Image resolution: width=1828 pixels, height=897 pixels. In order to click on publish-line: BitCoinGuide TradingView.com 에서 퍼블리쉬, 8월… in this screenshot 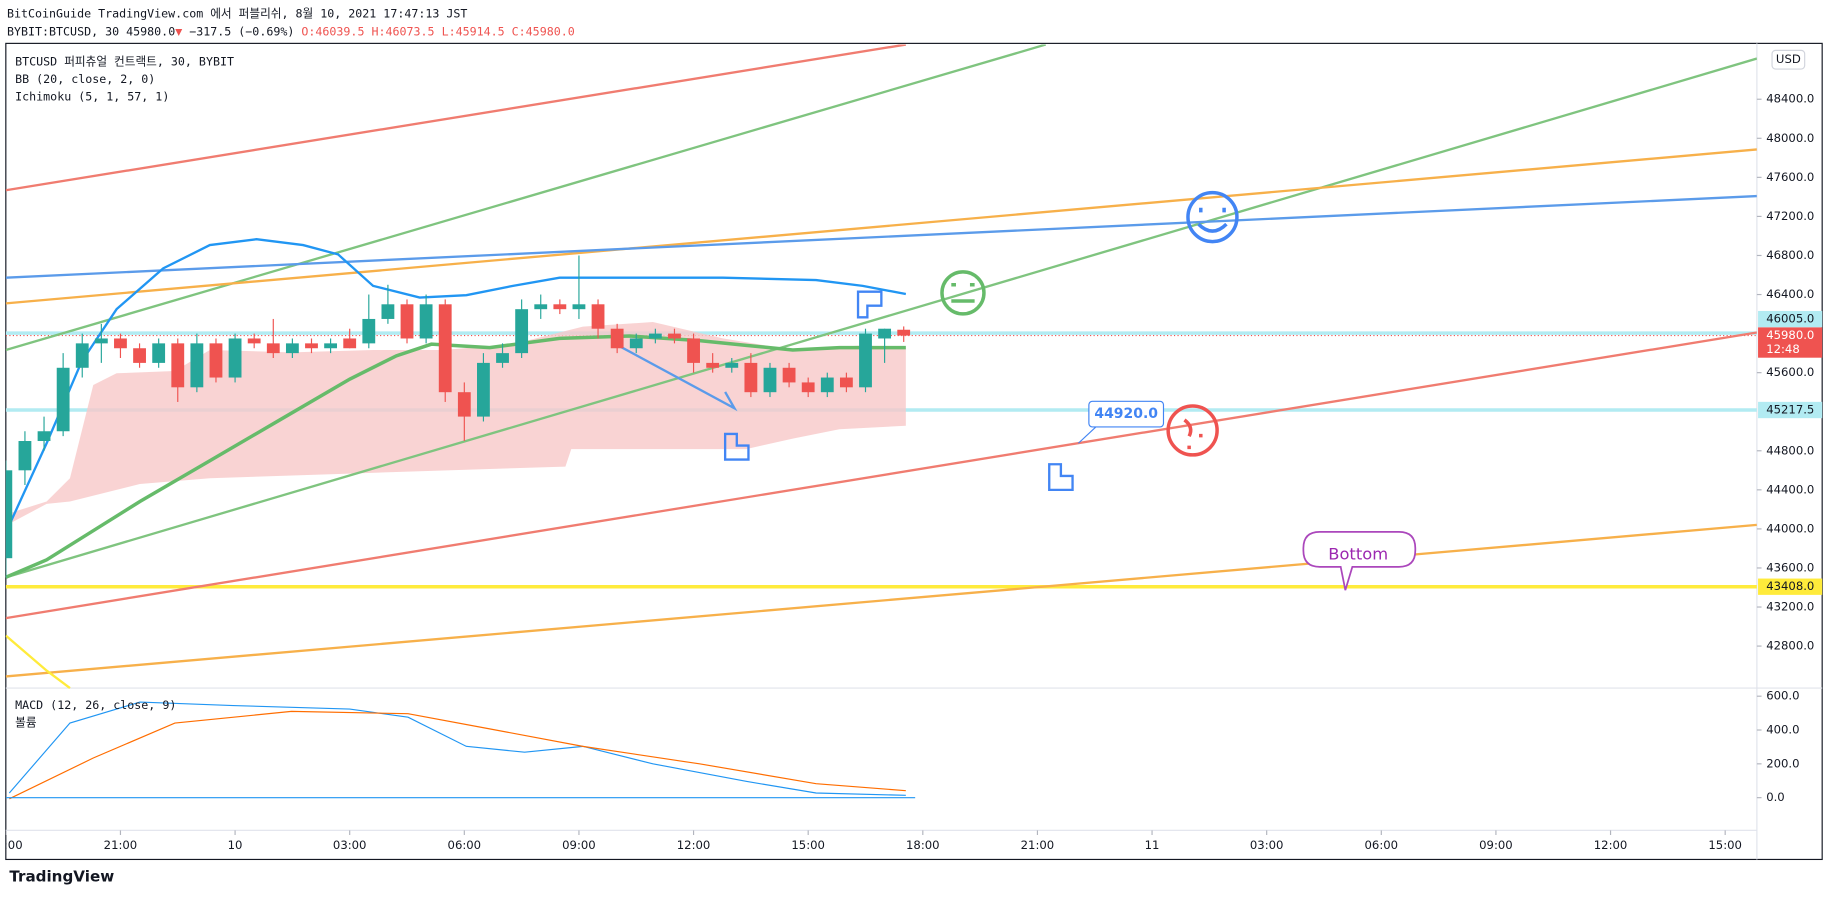, I will do `click(237, 14)`.